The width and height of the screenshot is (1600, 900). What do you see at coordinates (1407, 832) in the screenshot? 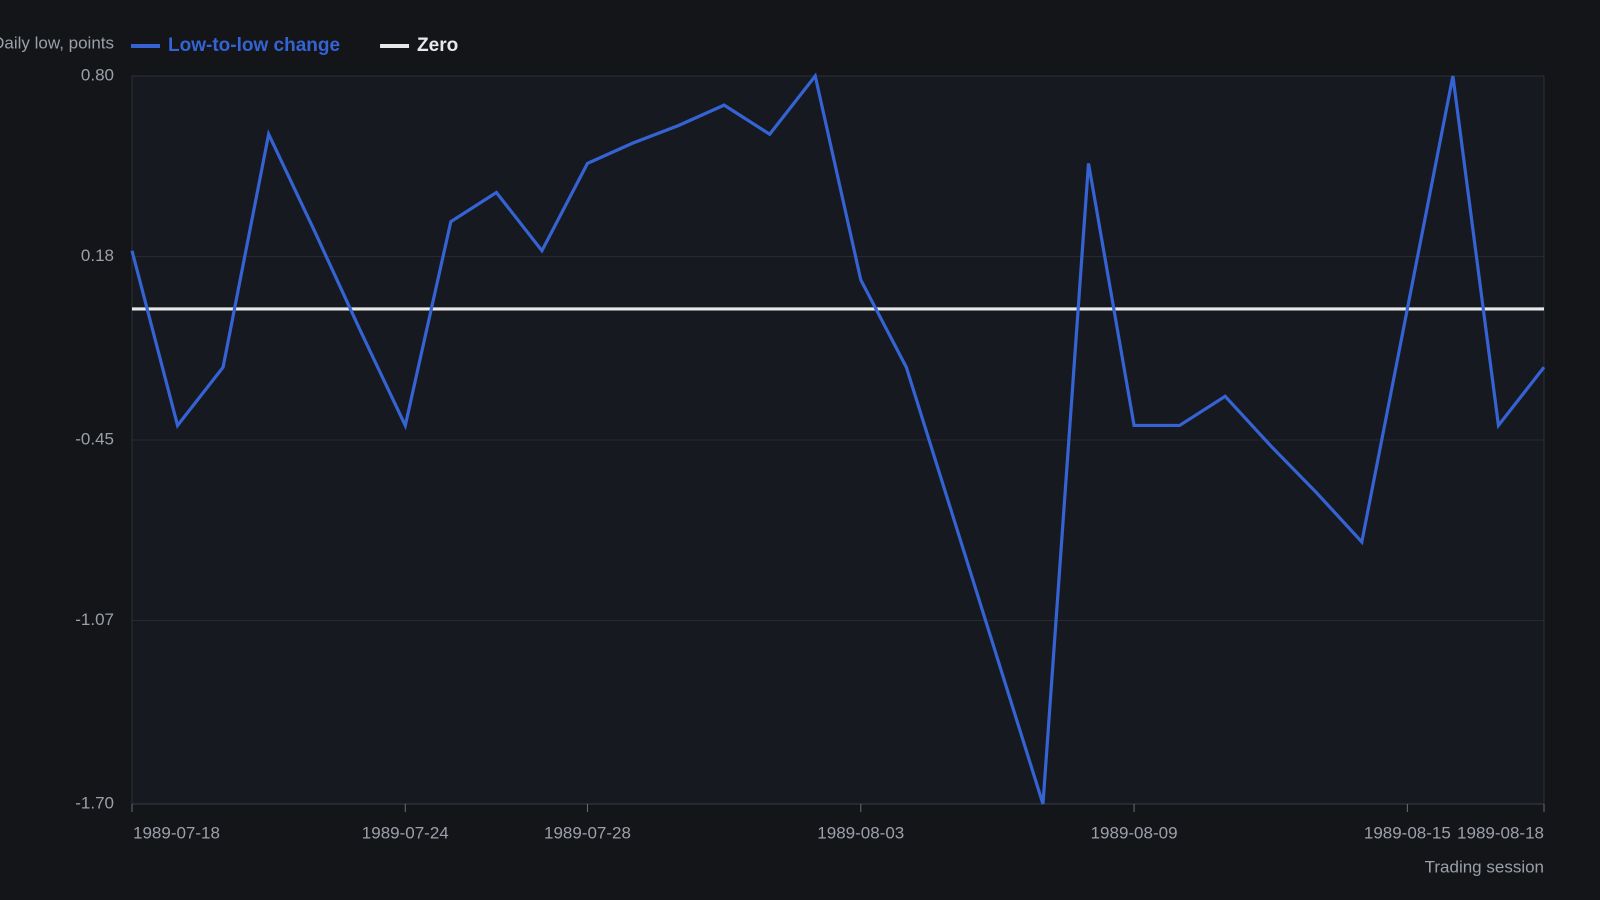
I see `x-tick-label: 1989-08-15` at bounding box center [1407, 832].